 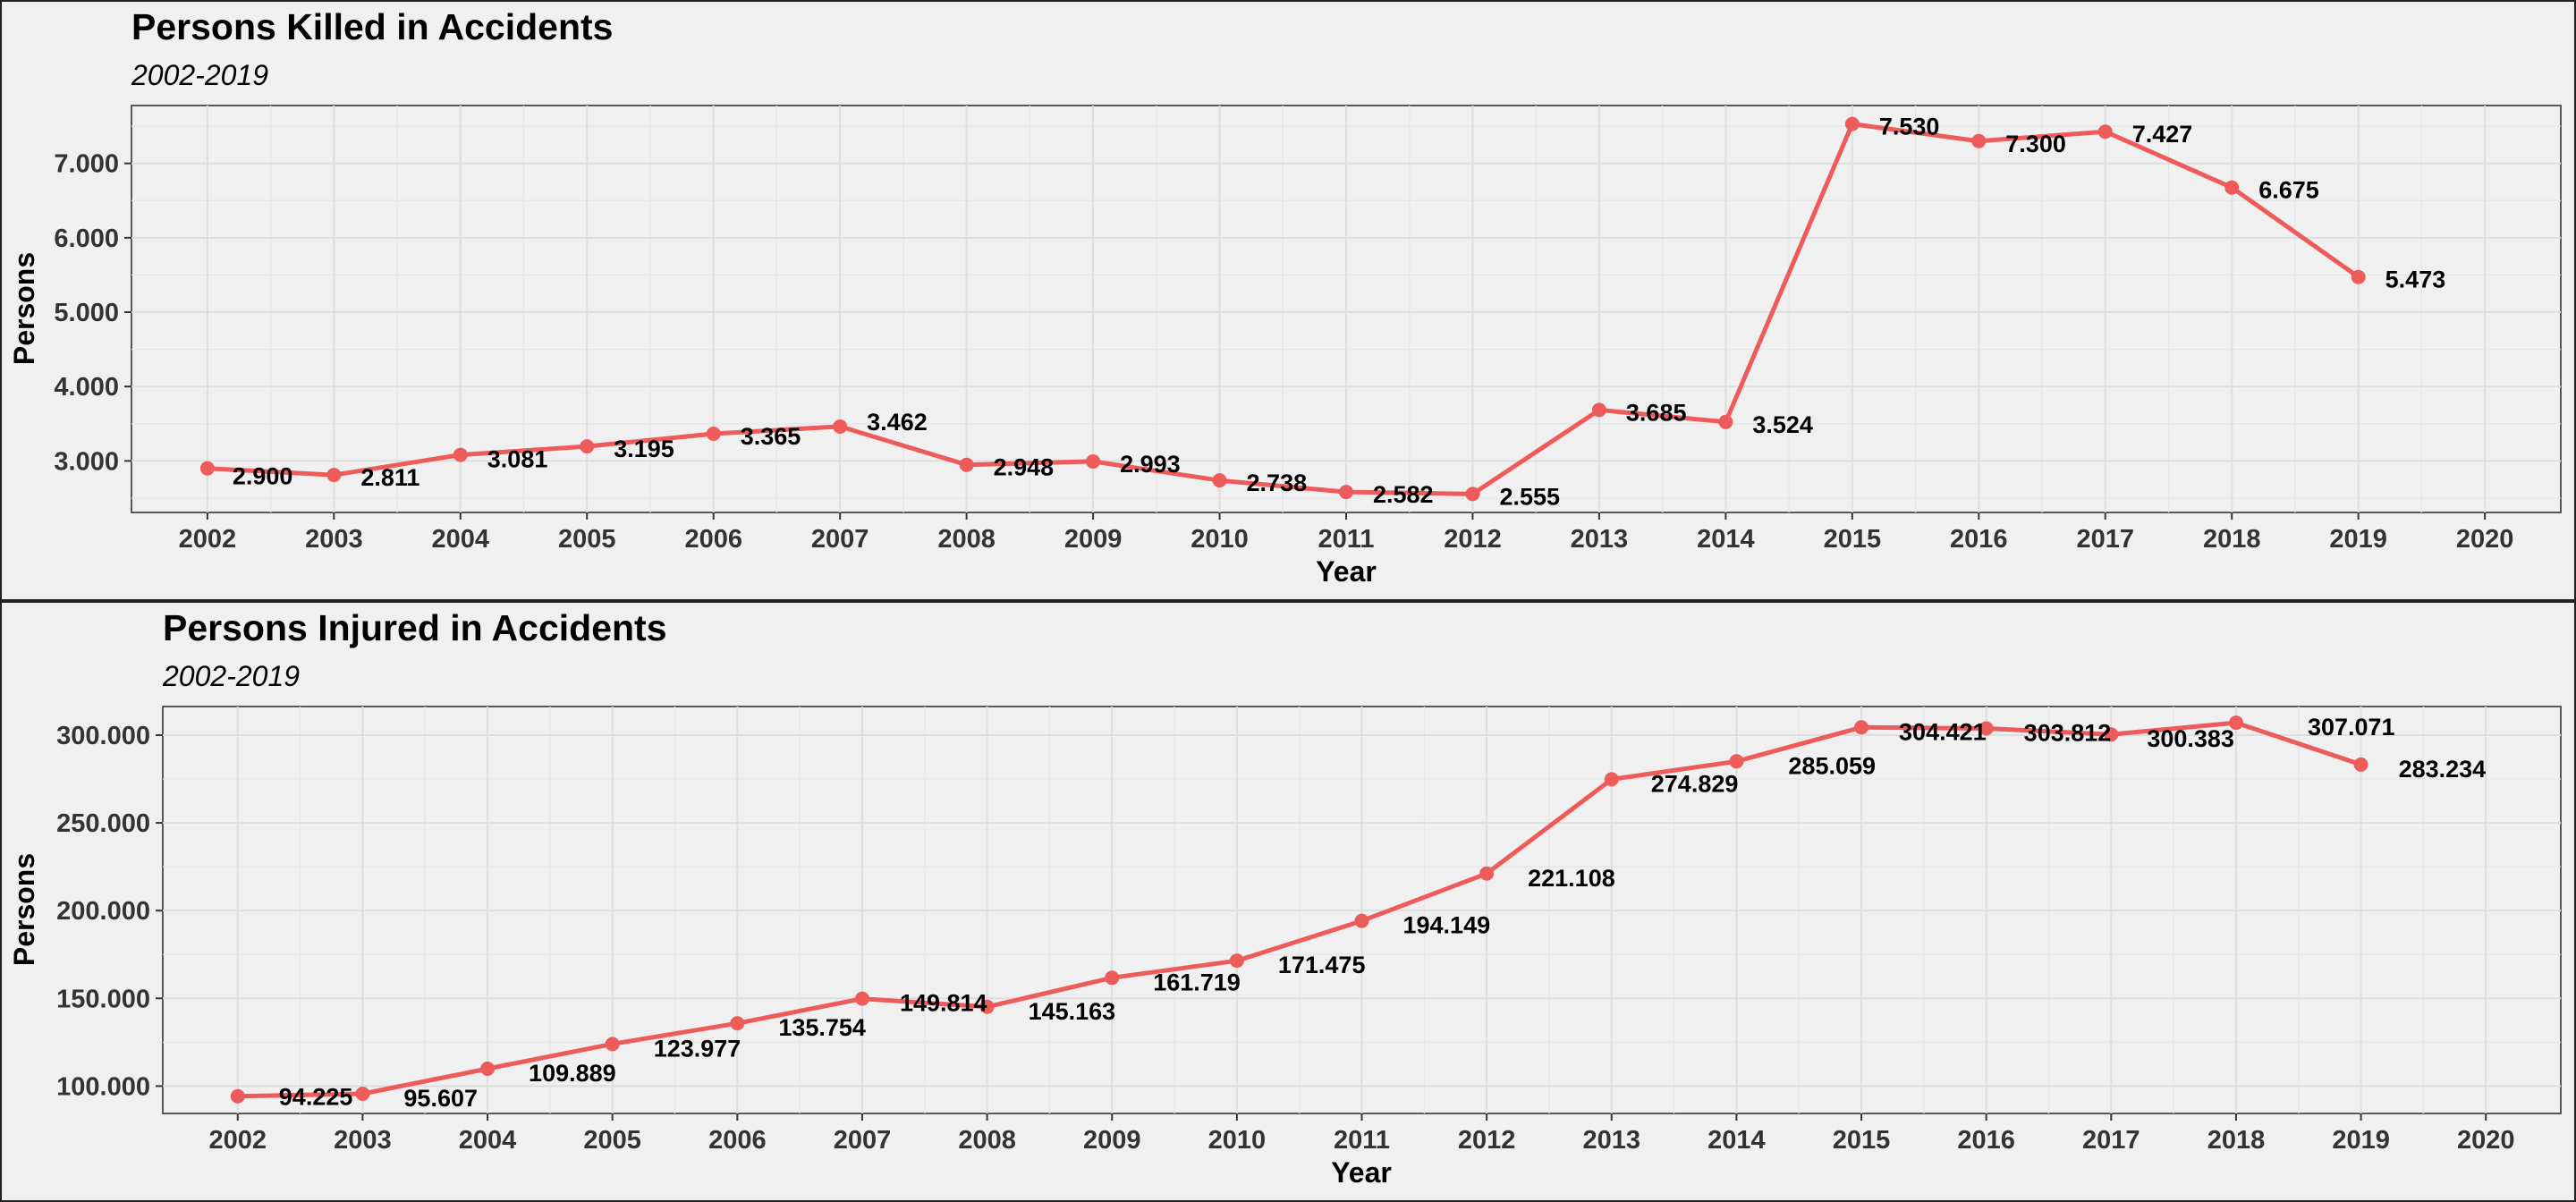 What do you see at coordinates (1979, 539) in the screenshot?
I see `x-tick-label: 2016` at bounding box center [1979, 539].